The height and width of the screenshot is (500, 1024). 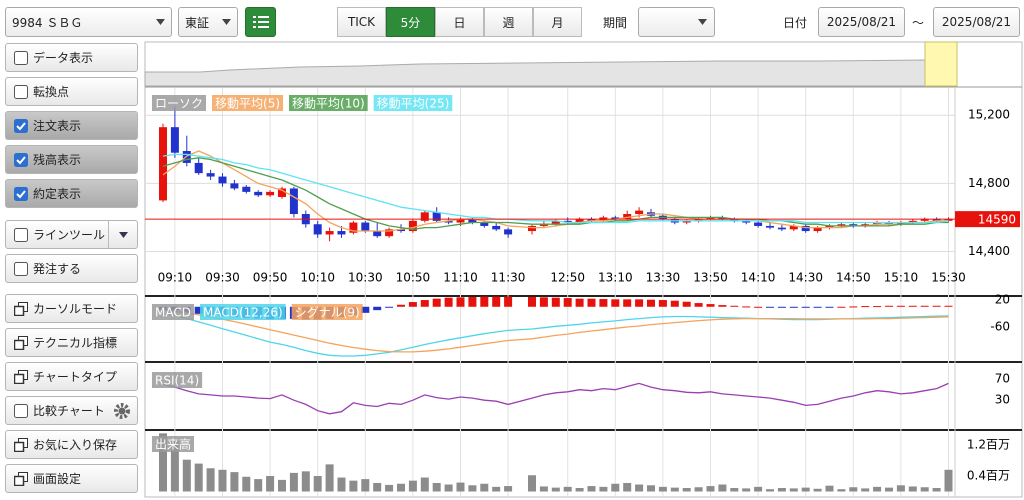 I want to click on overview-window, so click(x=941, y=64).